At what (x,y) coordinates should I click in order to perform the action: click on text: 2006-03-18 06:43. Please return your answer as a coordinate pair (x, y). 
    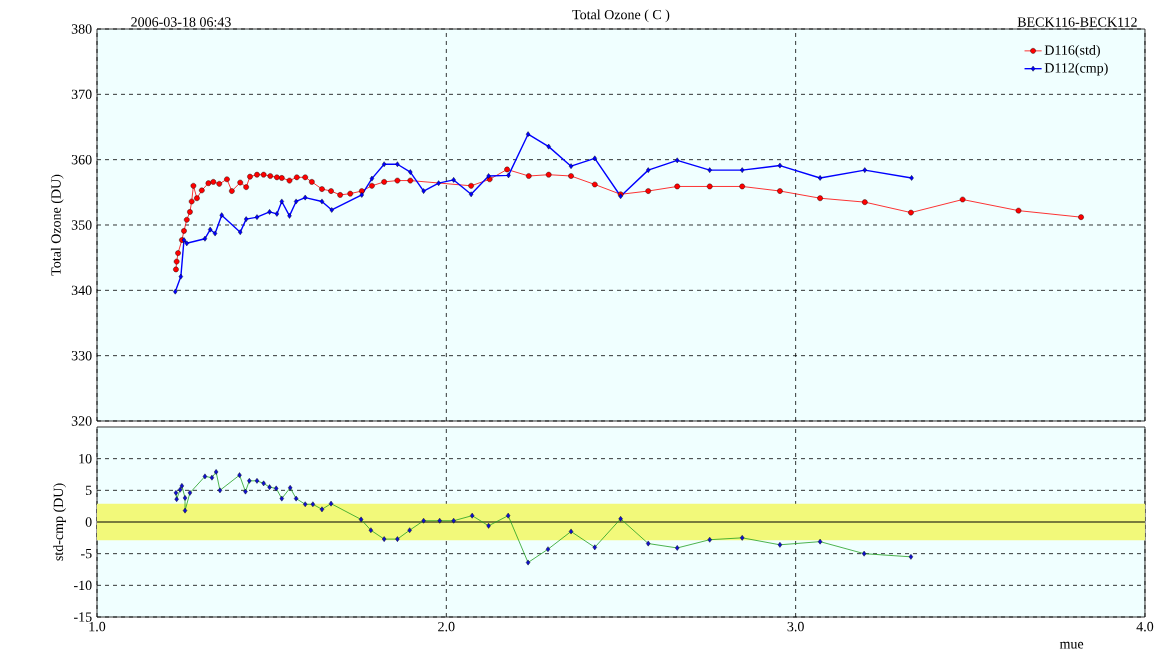
    Looking at the image, I should click on (181, 22).